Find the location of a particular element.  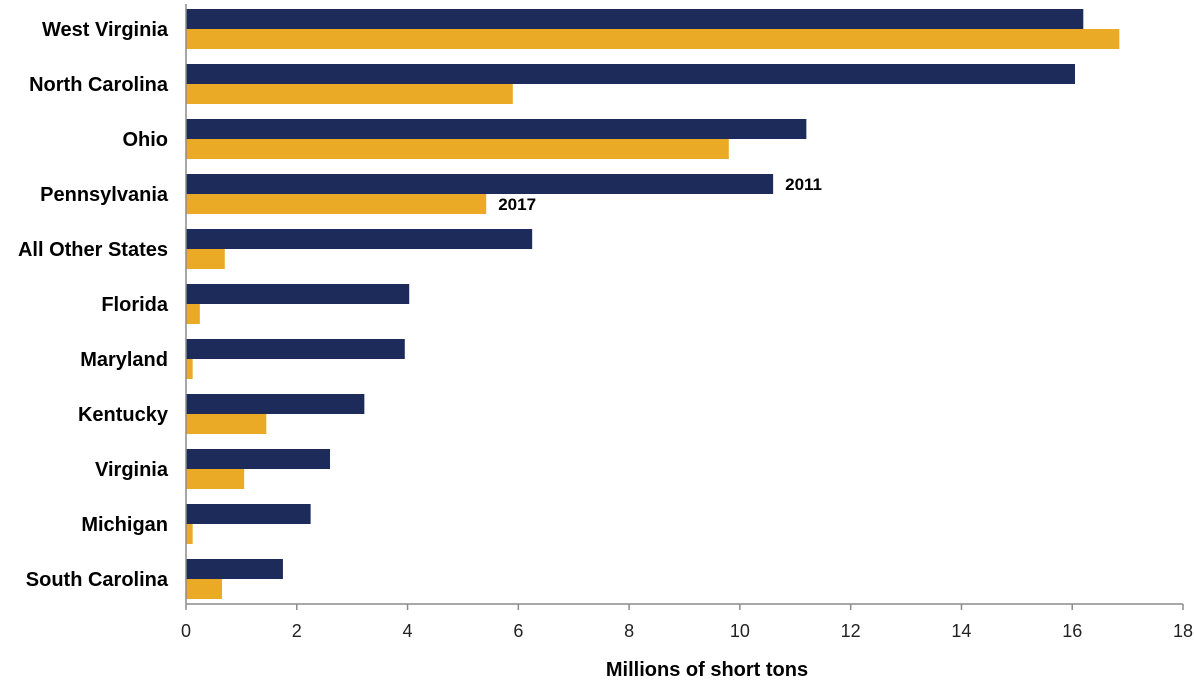

bar-2011-pennsylvania is located at coordinates (480, 184).